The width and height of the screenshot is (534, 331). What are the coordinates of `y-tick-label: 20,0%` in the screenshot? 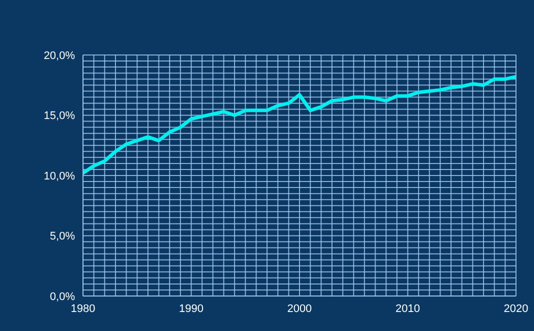 It's located at (60, 56).